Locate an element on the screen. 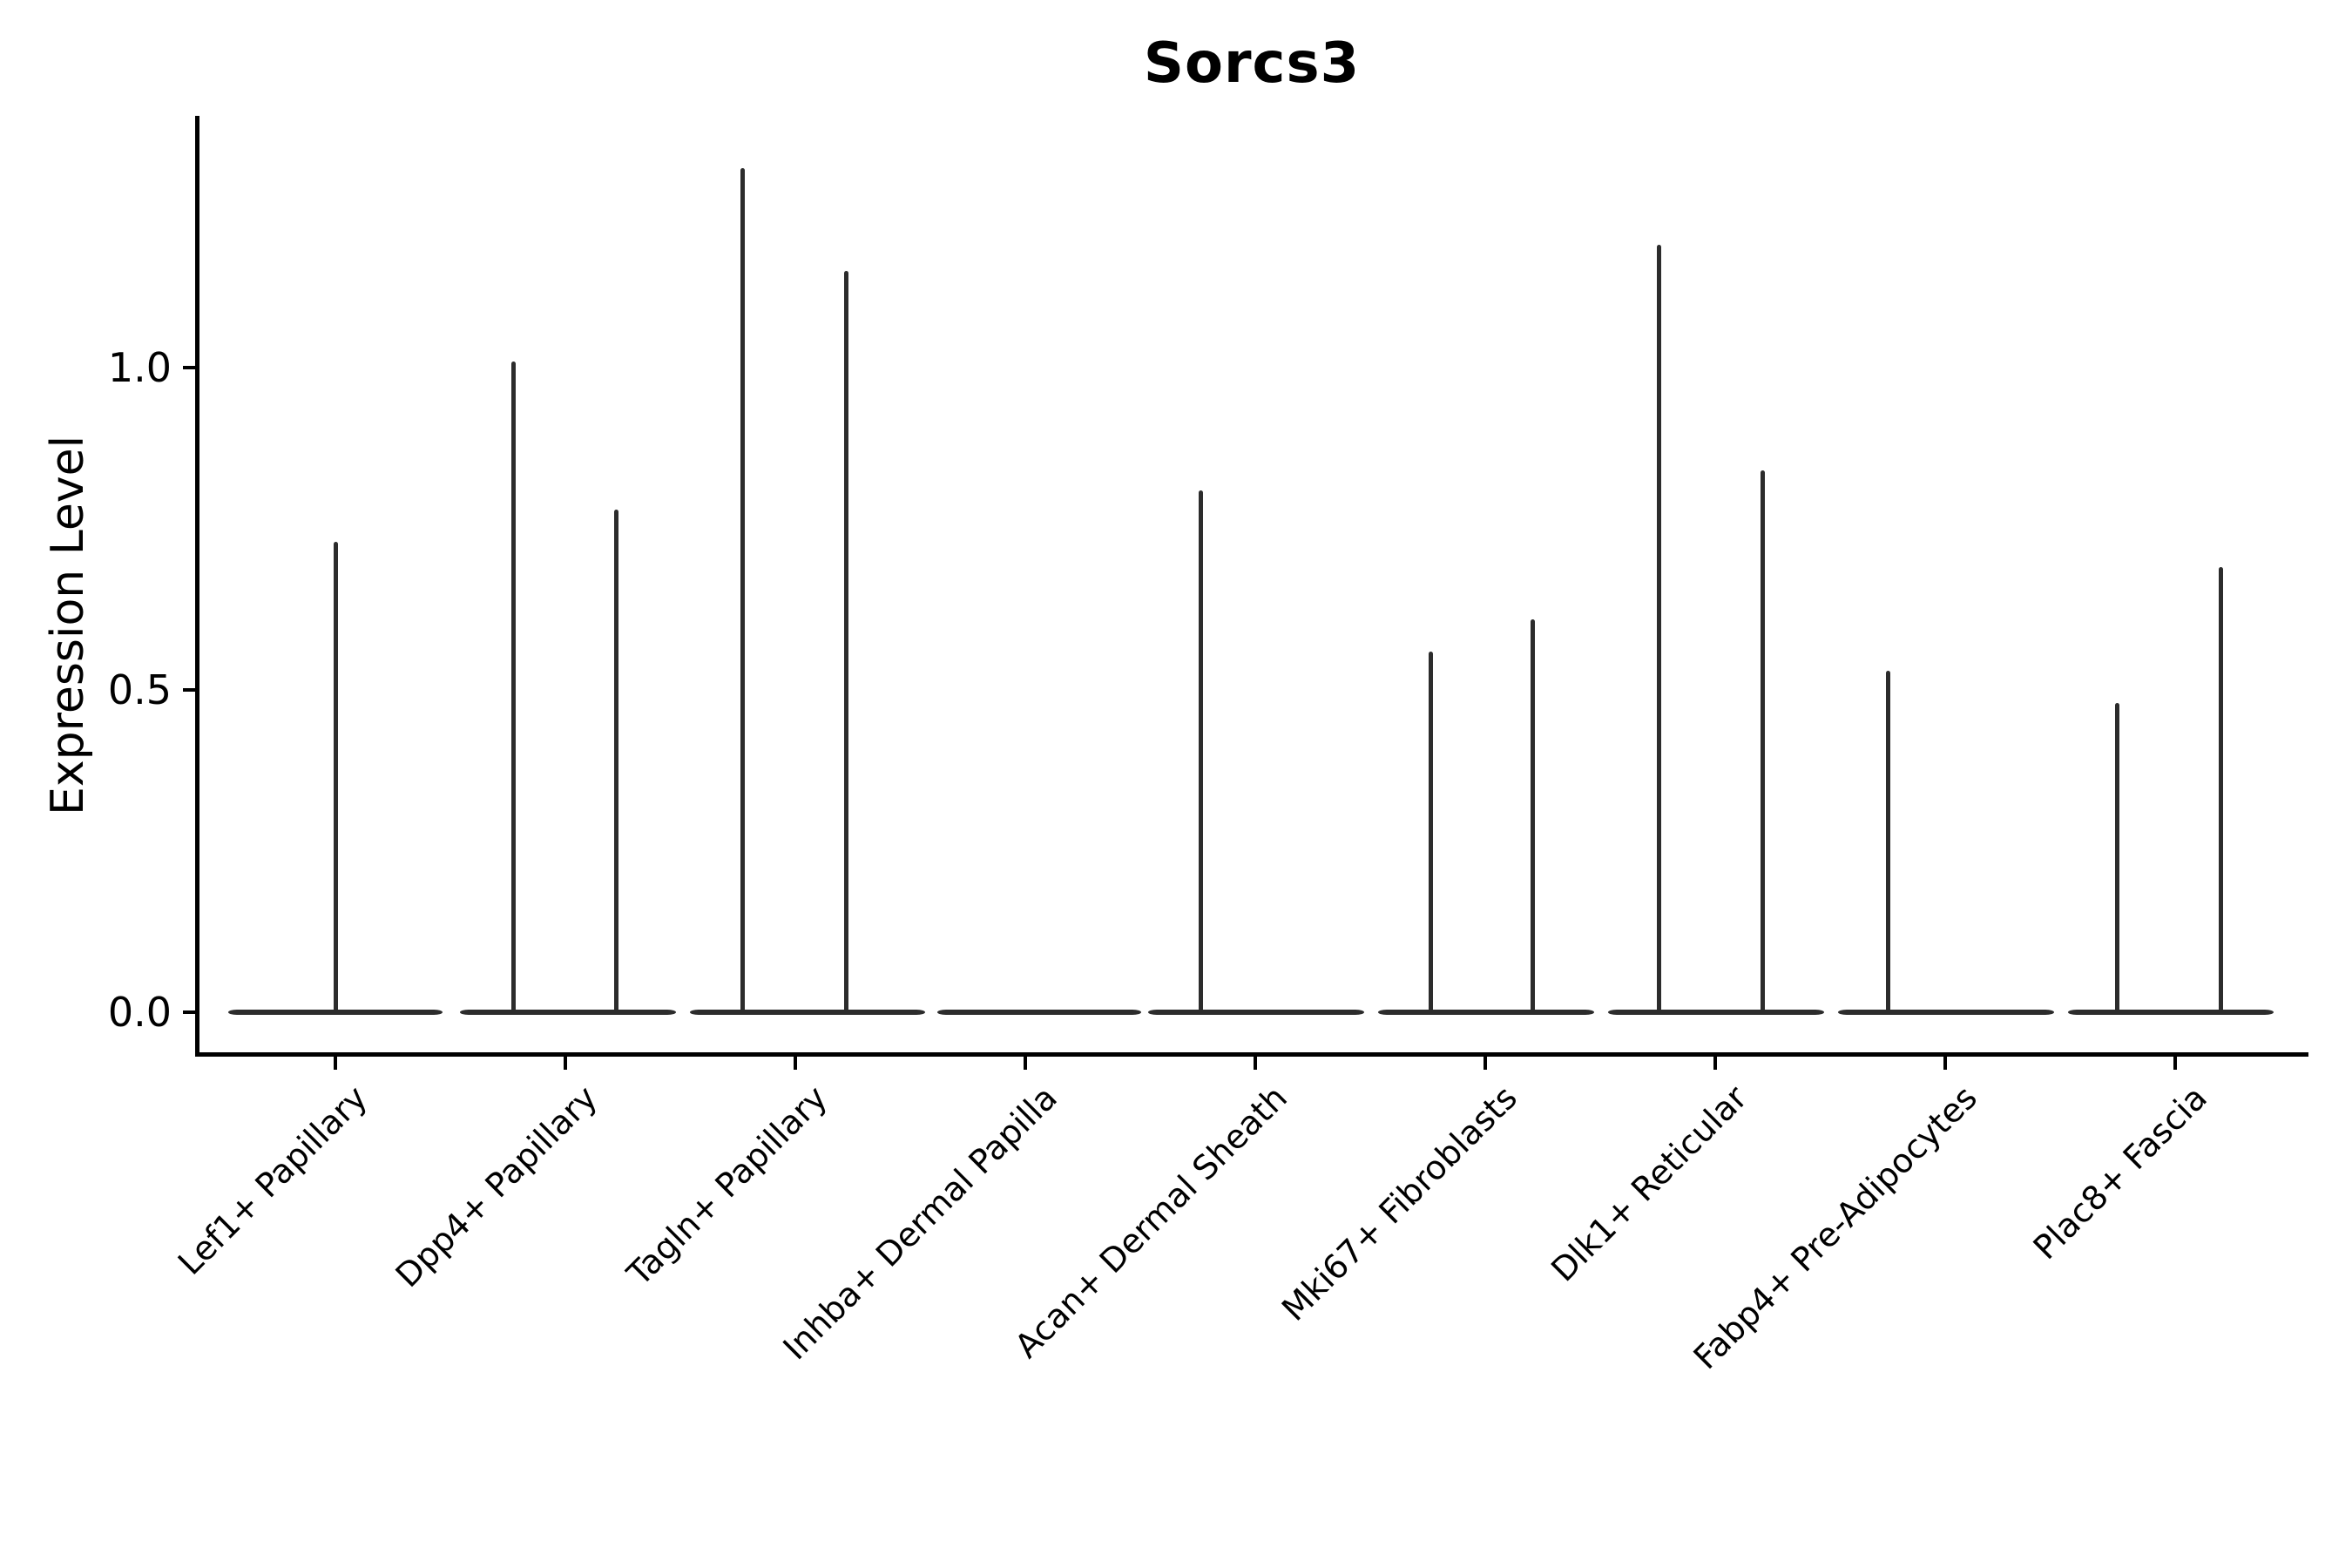  x-tick-label: Mki67+ Fibroblasts is located at coordinates (1399, 1203).